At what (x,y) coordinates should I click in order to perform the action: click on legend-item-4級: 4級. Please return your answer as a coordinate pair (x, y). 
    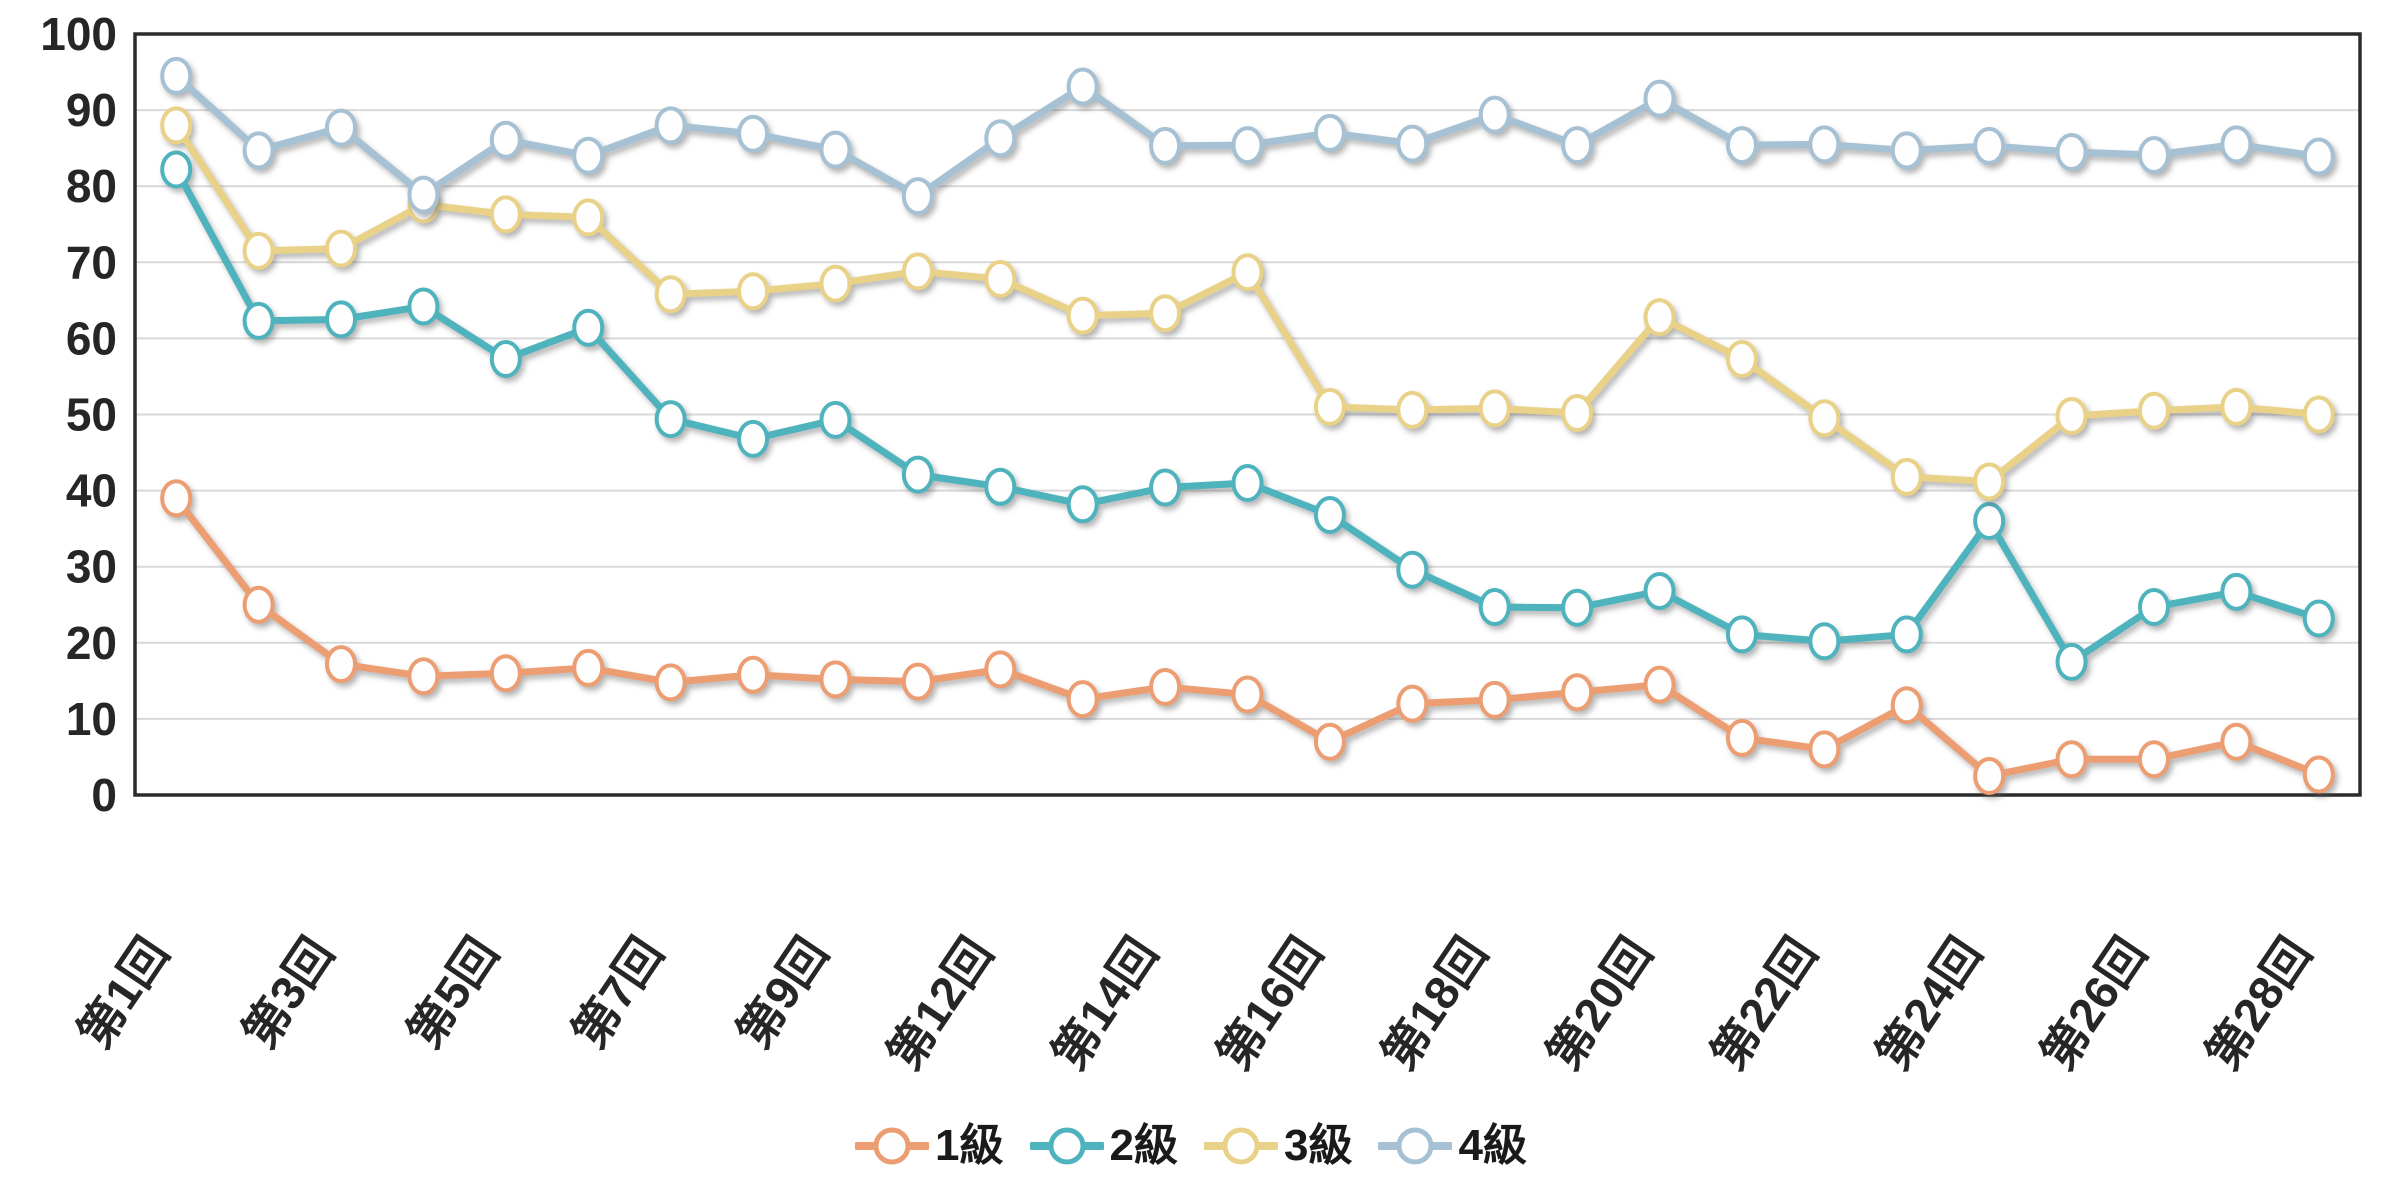
    Looking at the image, I should click on (1452, 1145).